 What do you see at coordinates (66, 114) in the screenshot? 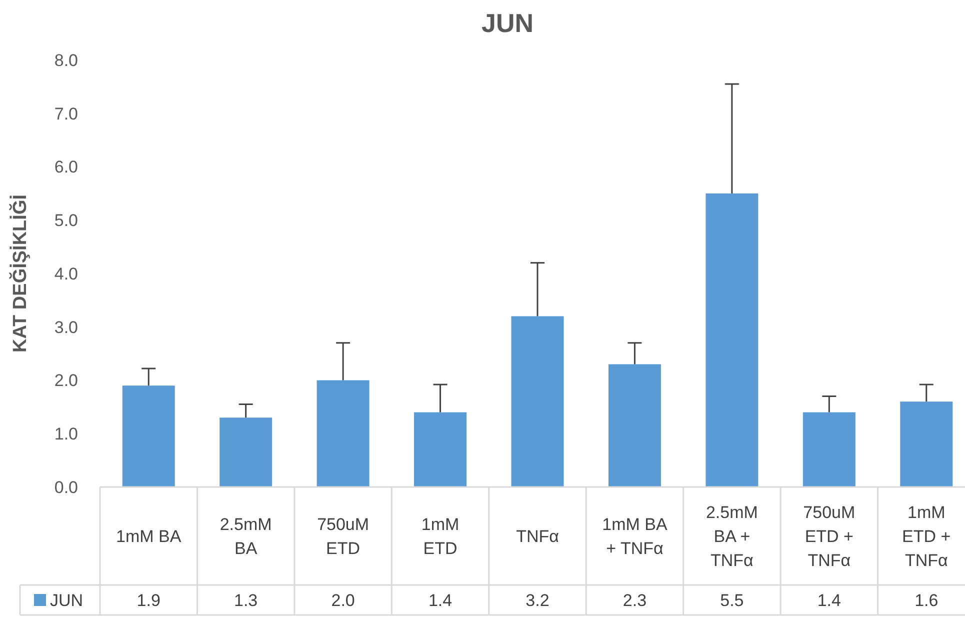
I see `y-tick-label: 7.0` at bounding box center [66, 114].